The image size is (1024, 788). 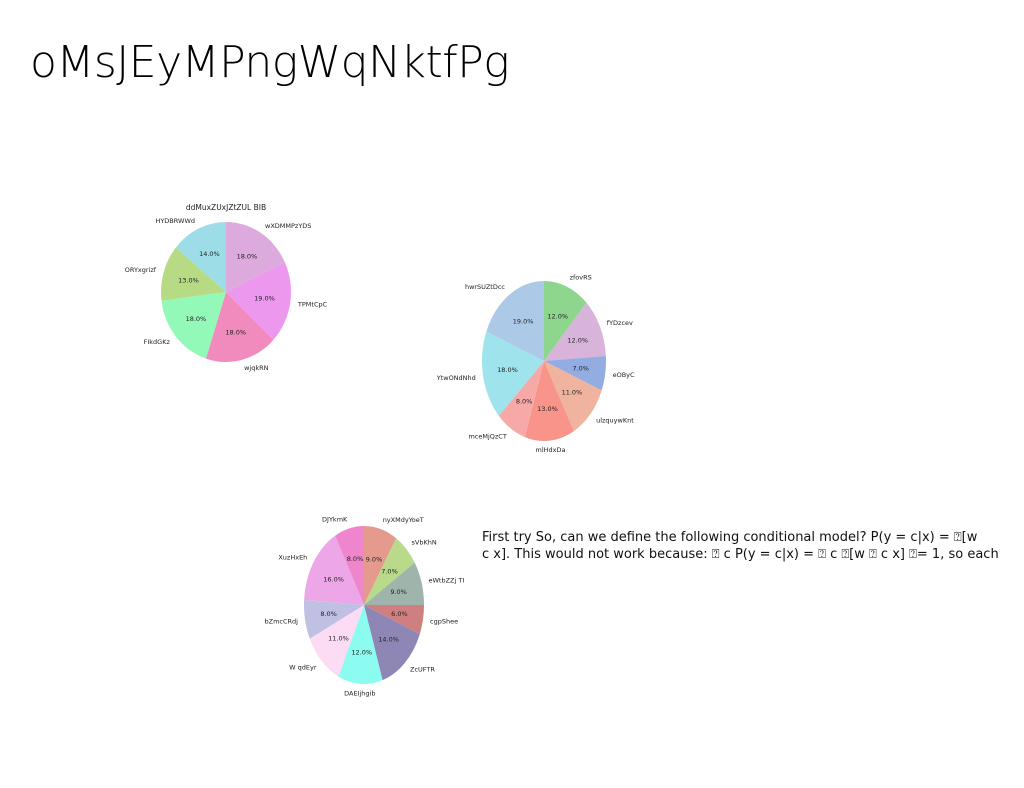 I want to click on pie-category-label-3-8: bZmcCRdj, so click(x=282, y=622).